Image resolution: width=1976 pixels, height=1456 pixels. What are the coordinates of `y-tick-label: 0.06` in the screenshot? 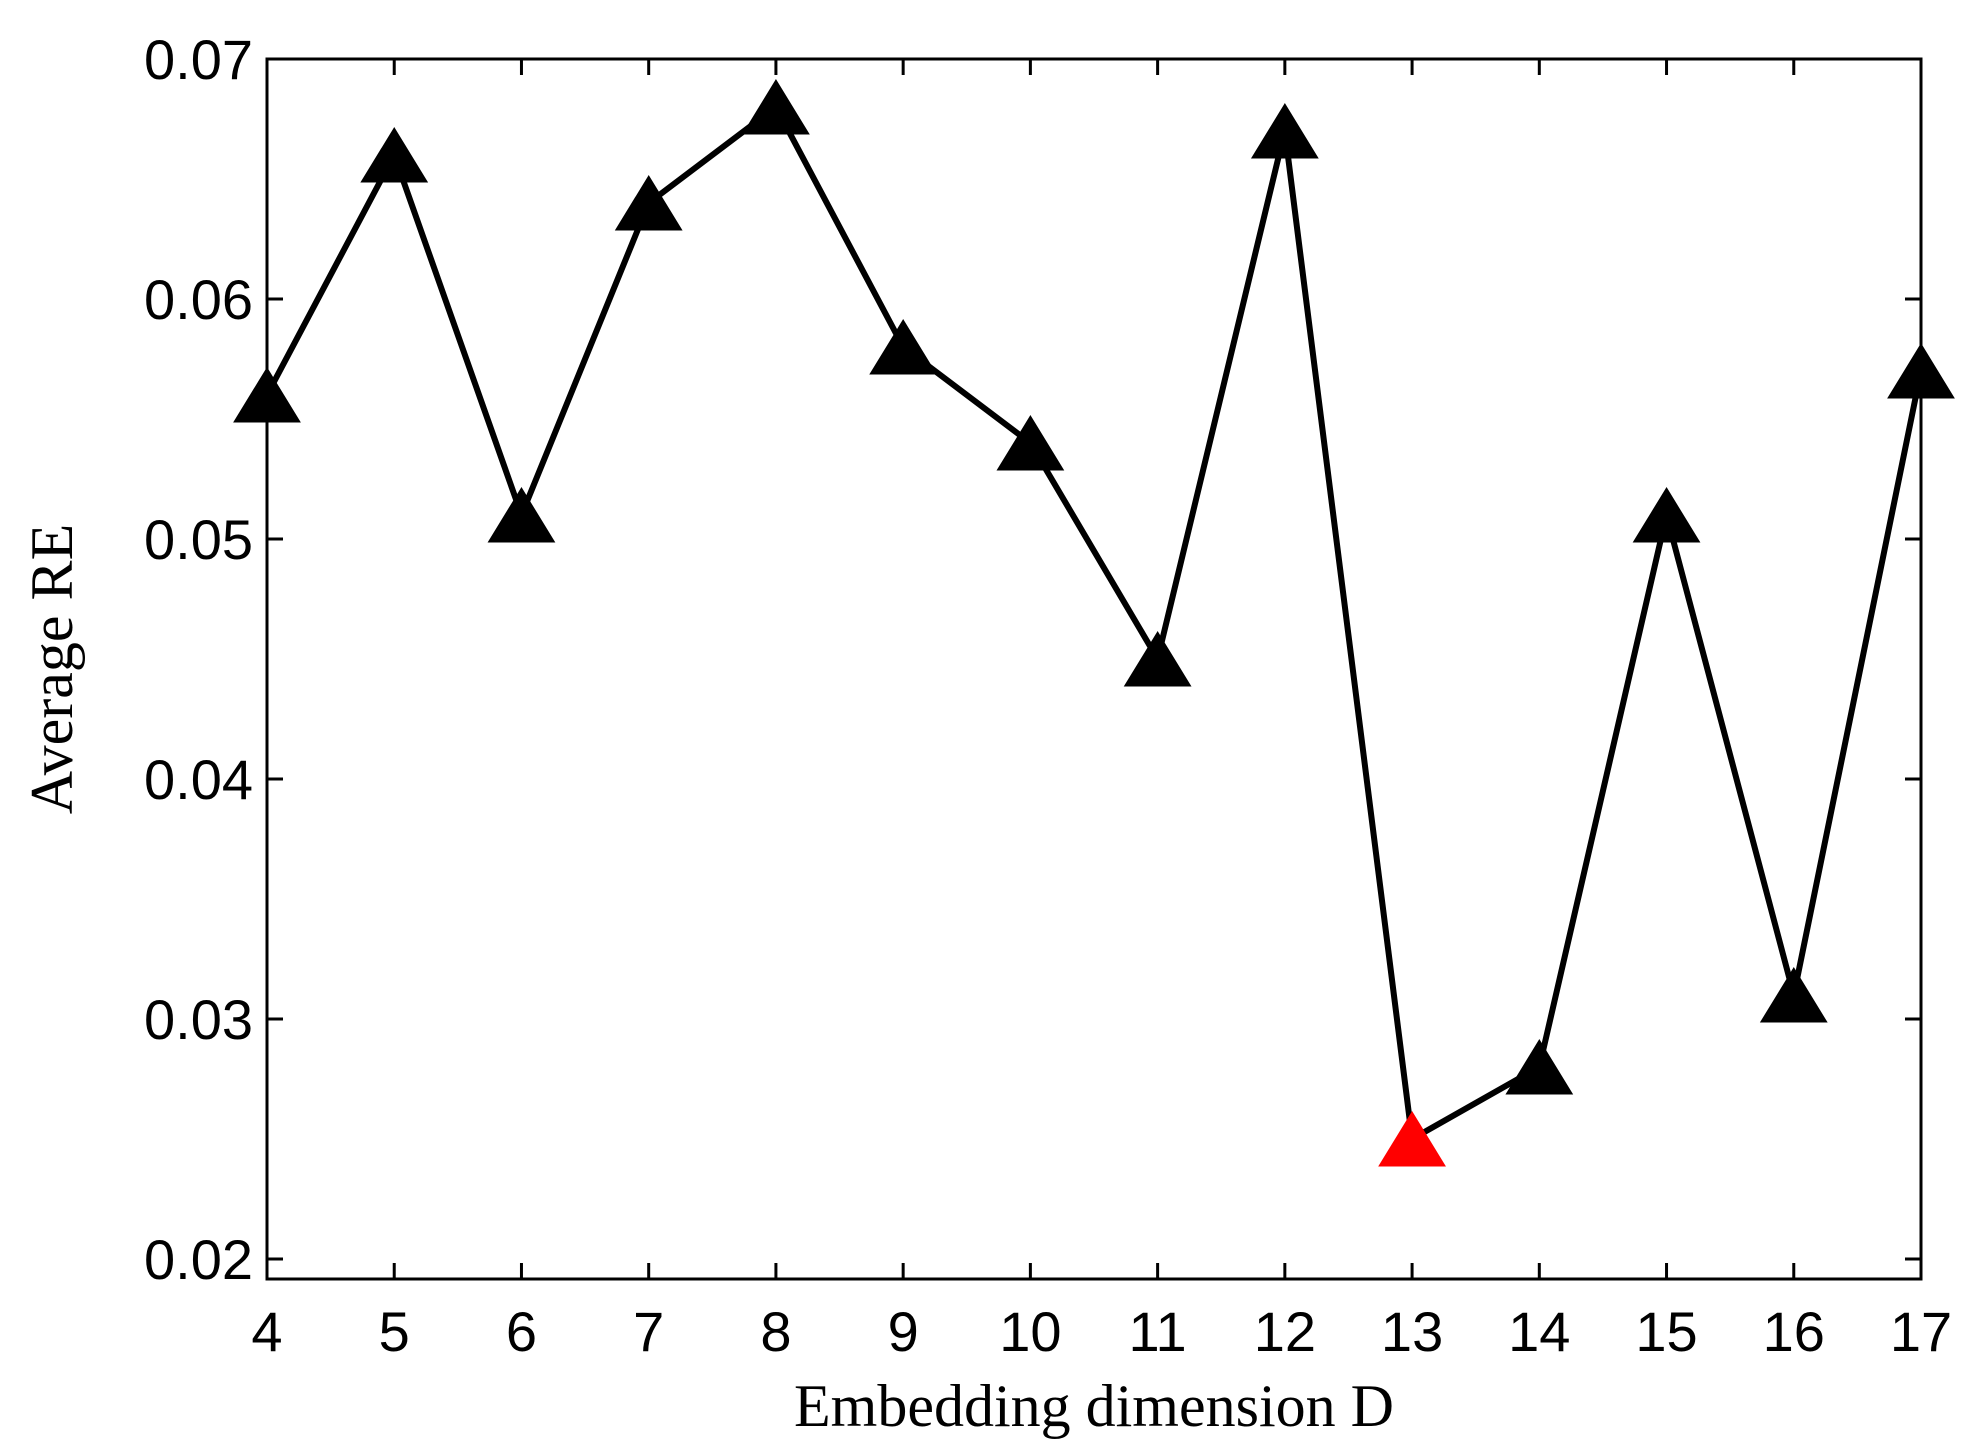 It's located at (198, 299).